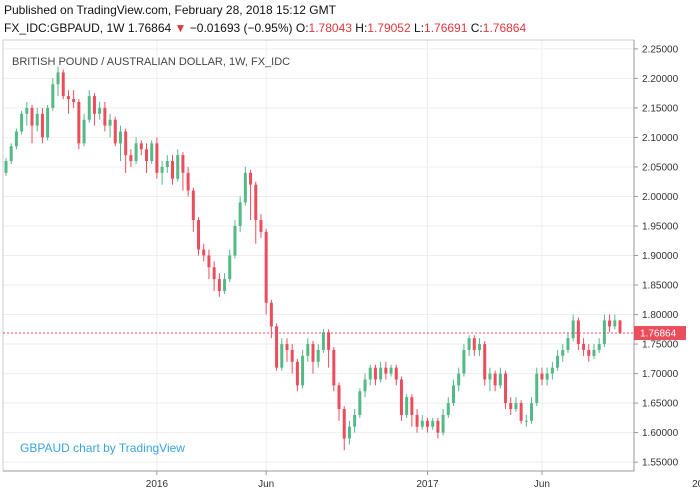 This screenshot has height=494, width=700. I want to click on close-label: C:, so click(476, 28).